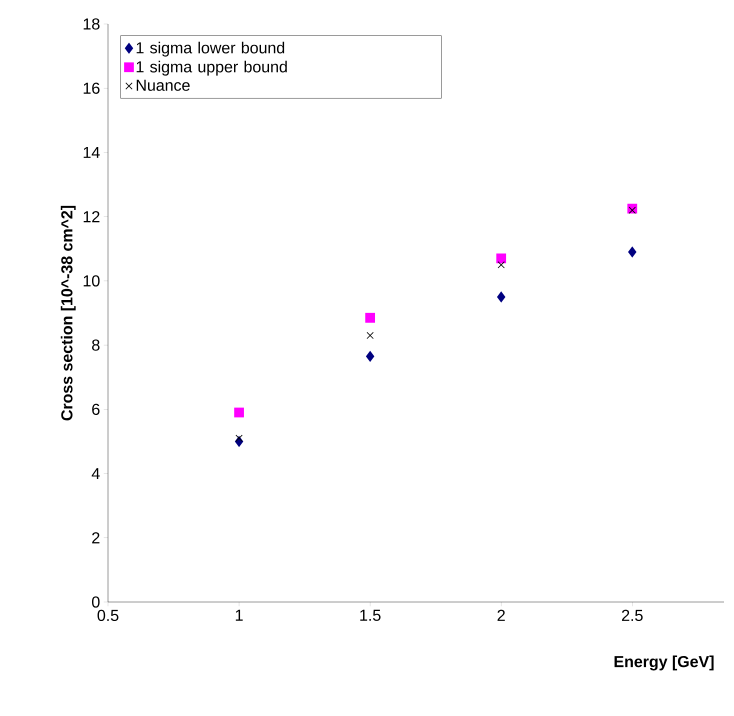 The width and height of the screenshot is (734, 716). Describe the element at coordinates (632, 616) in the screenshot. I see `x-tick-label: 2.5` at that location.